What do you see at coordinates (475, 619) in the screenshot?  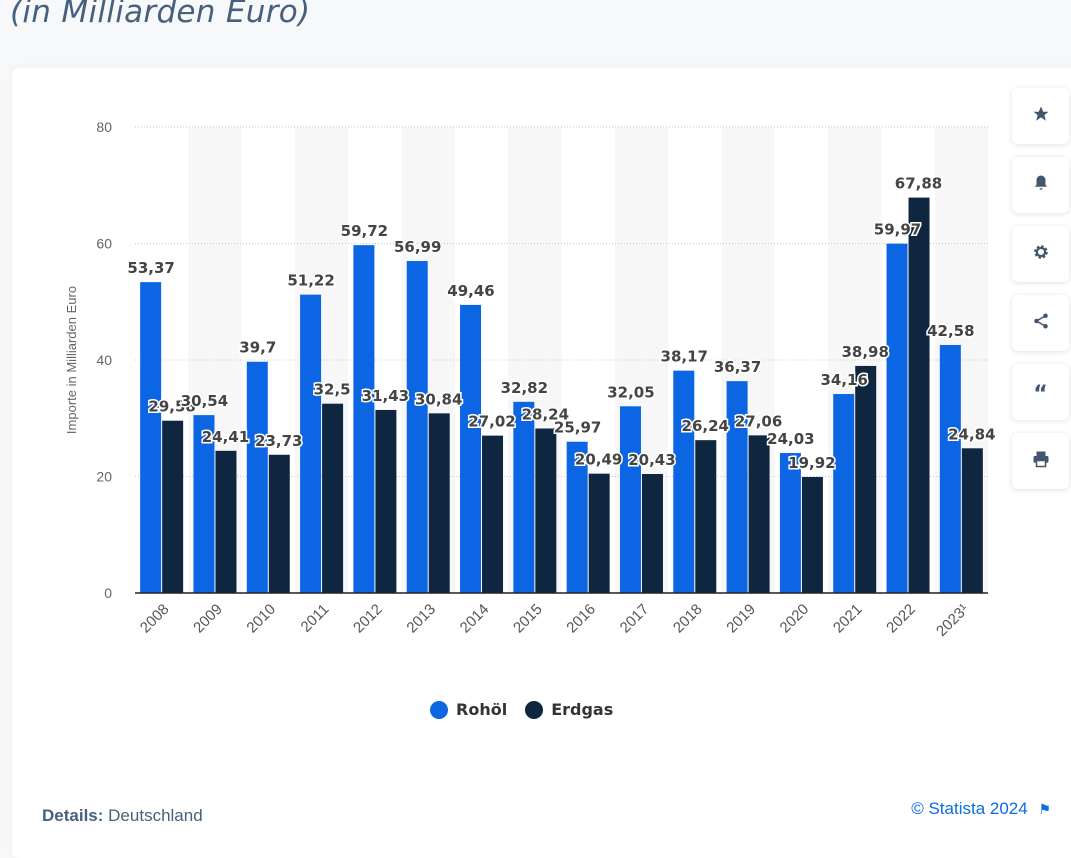 I see `x-tick-label: 2014` at bounding box center [475, 619].